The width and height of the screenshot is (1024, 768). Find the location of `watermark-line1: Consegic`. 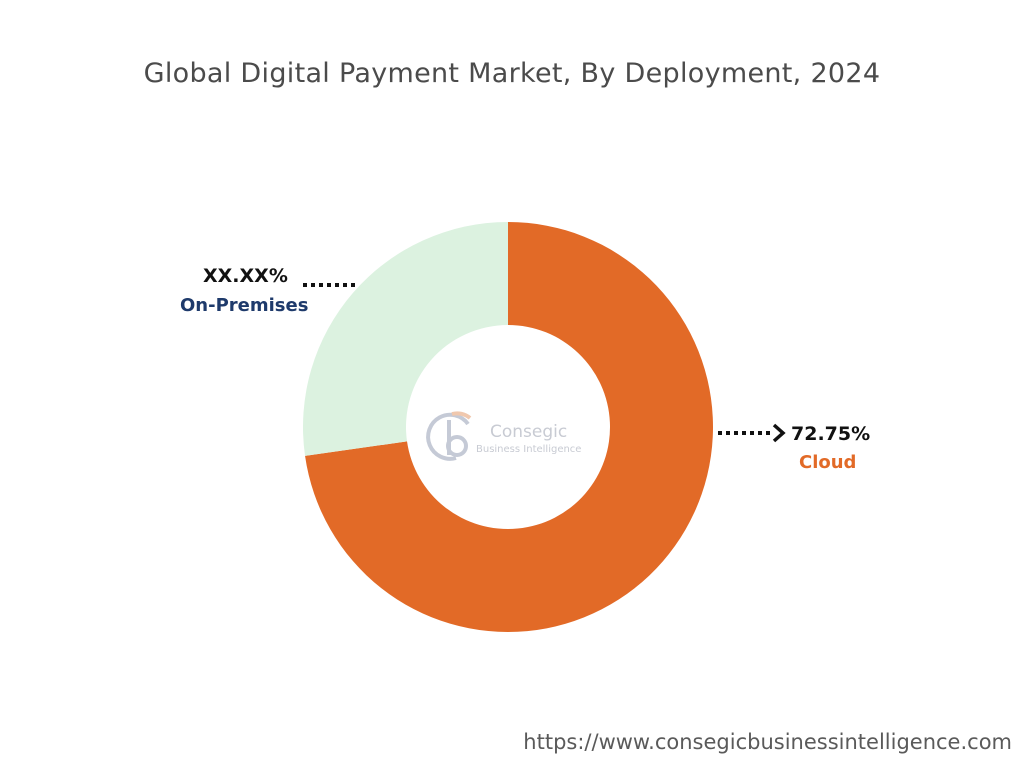

watermark-line1: Consegic is located at coordinates (529, 432).